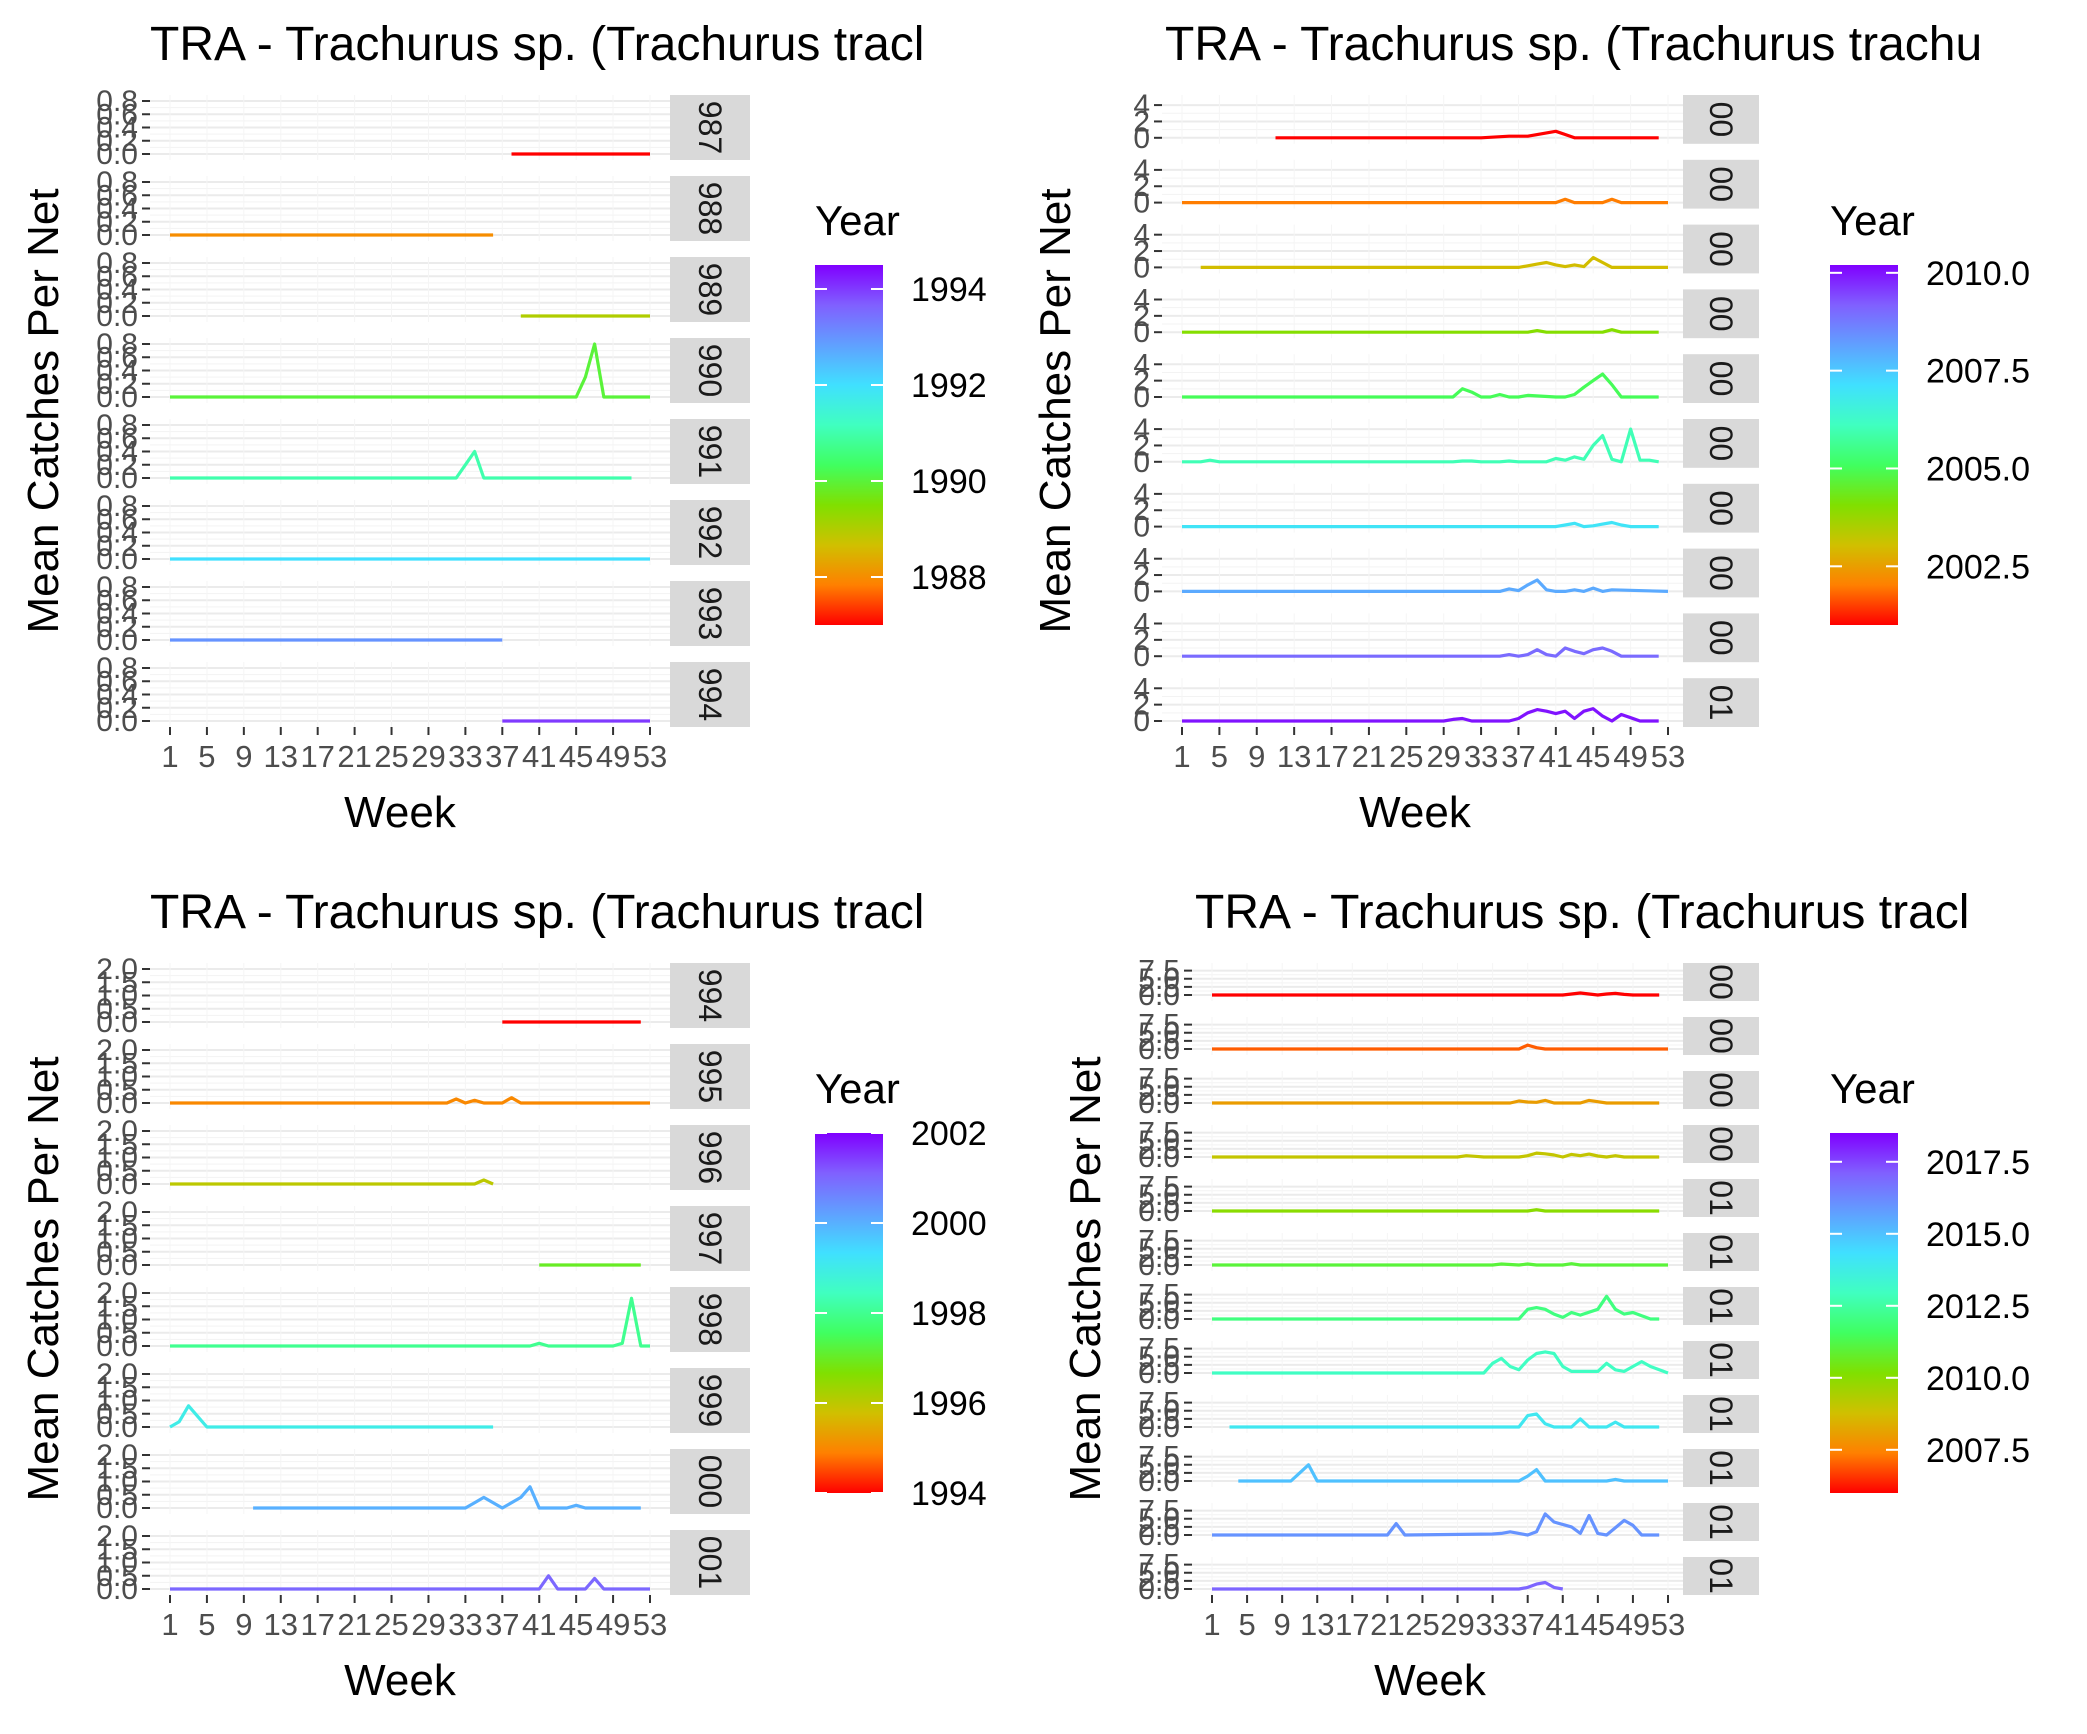 Image resolution: width=2087 pixels, height=1734 pixels. What do you see at coordinates (613, 1624) in the screenshot?
I see `x-tick-label: 49` at bounding box center [613, 1624].